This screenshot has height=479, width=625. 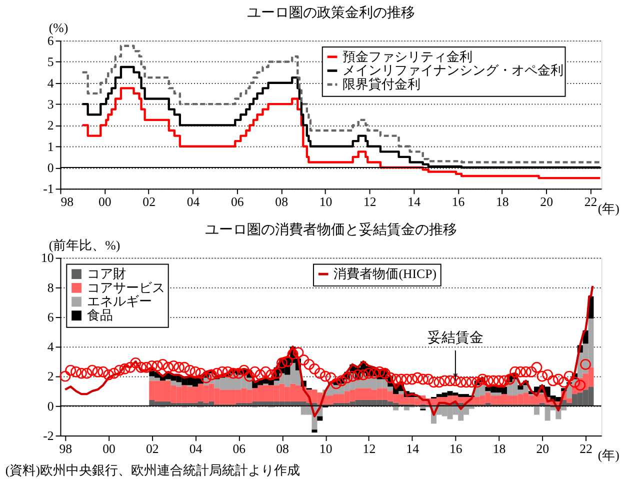 What do you see at coordinates (330, 12) in the screenshot?
I see `chart-title: ユーロ圏の政策金利の推移` at bounding box center [330, 12].